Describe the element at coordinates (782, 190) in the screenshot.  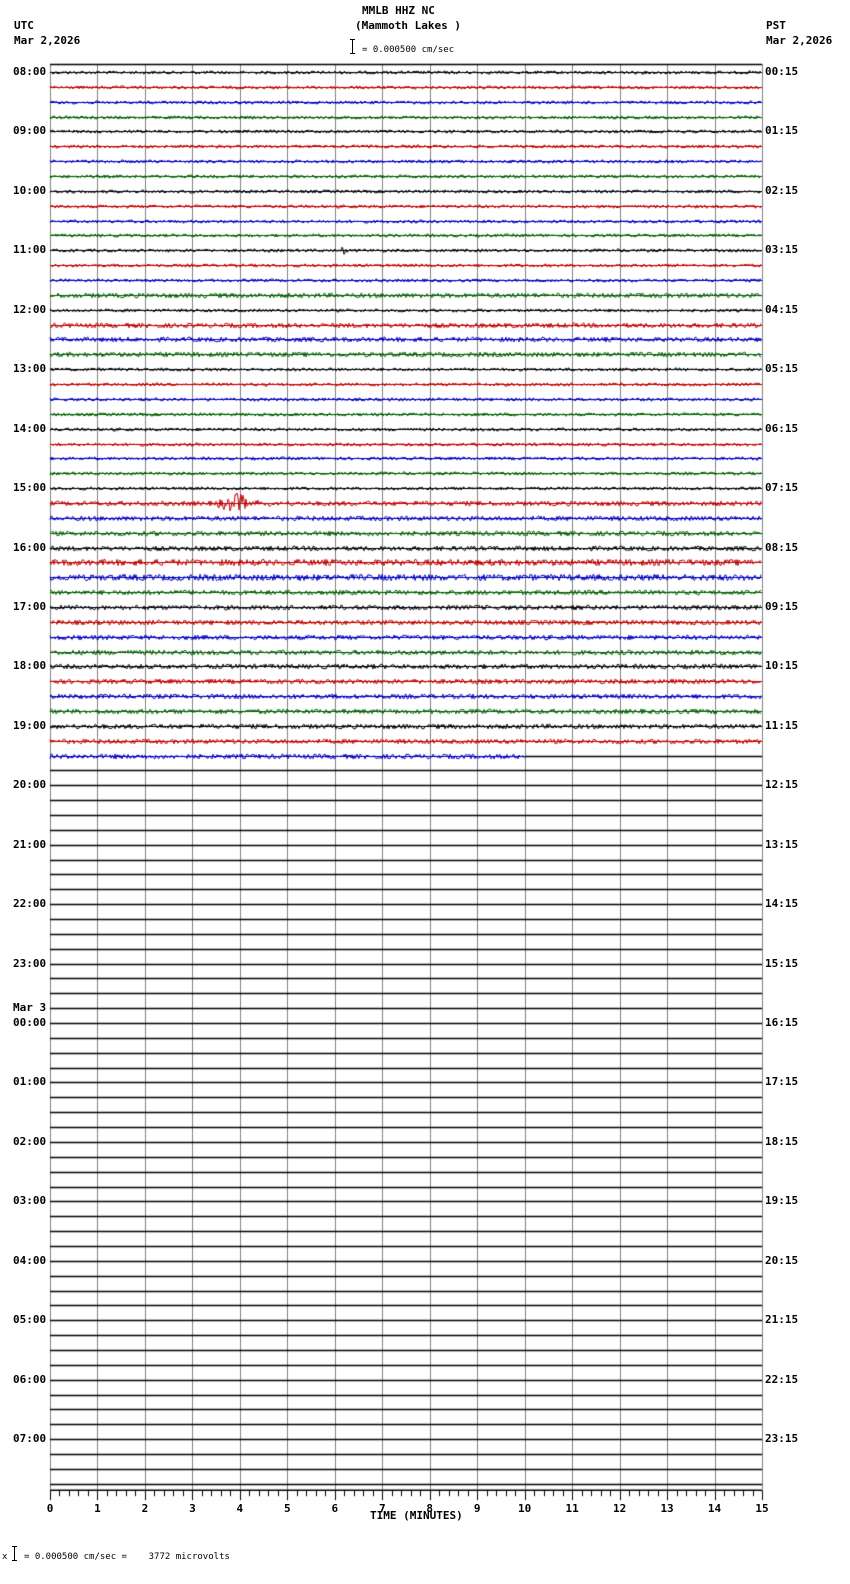
I see `pst-hour-label: 02:15` at that location.